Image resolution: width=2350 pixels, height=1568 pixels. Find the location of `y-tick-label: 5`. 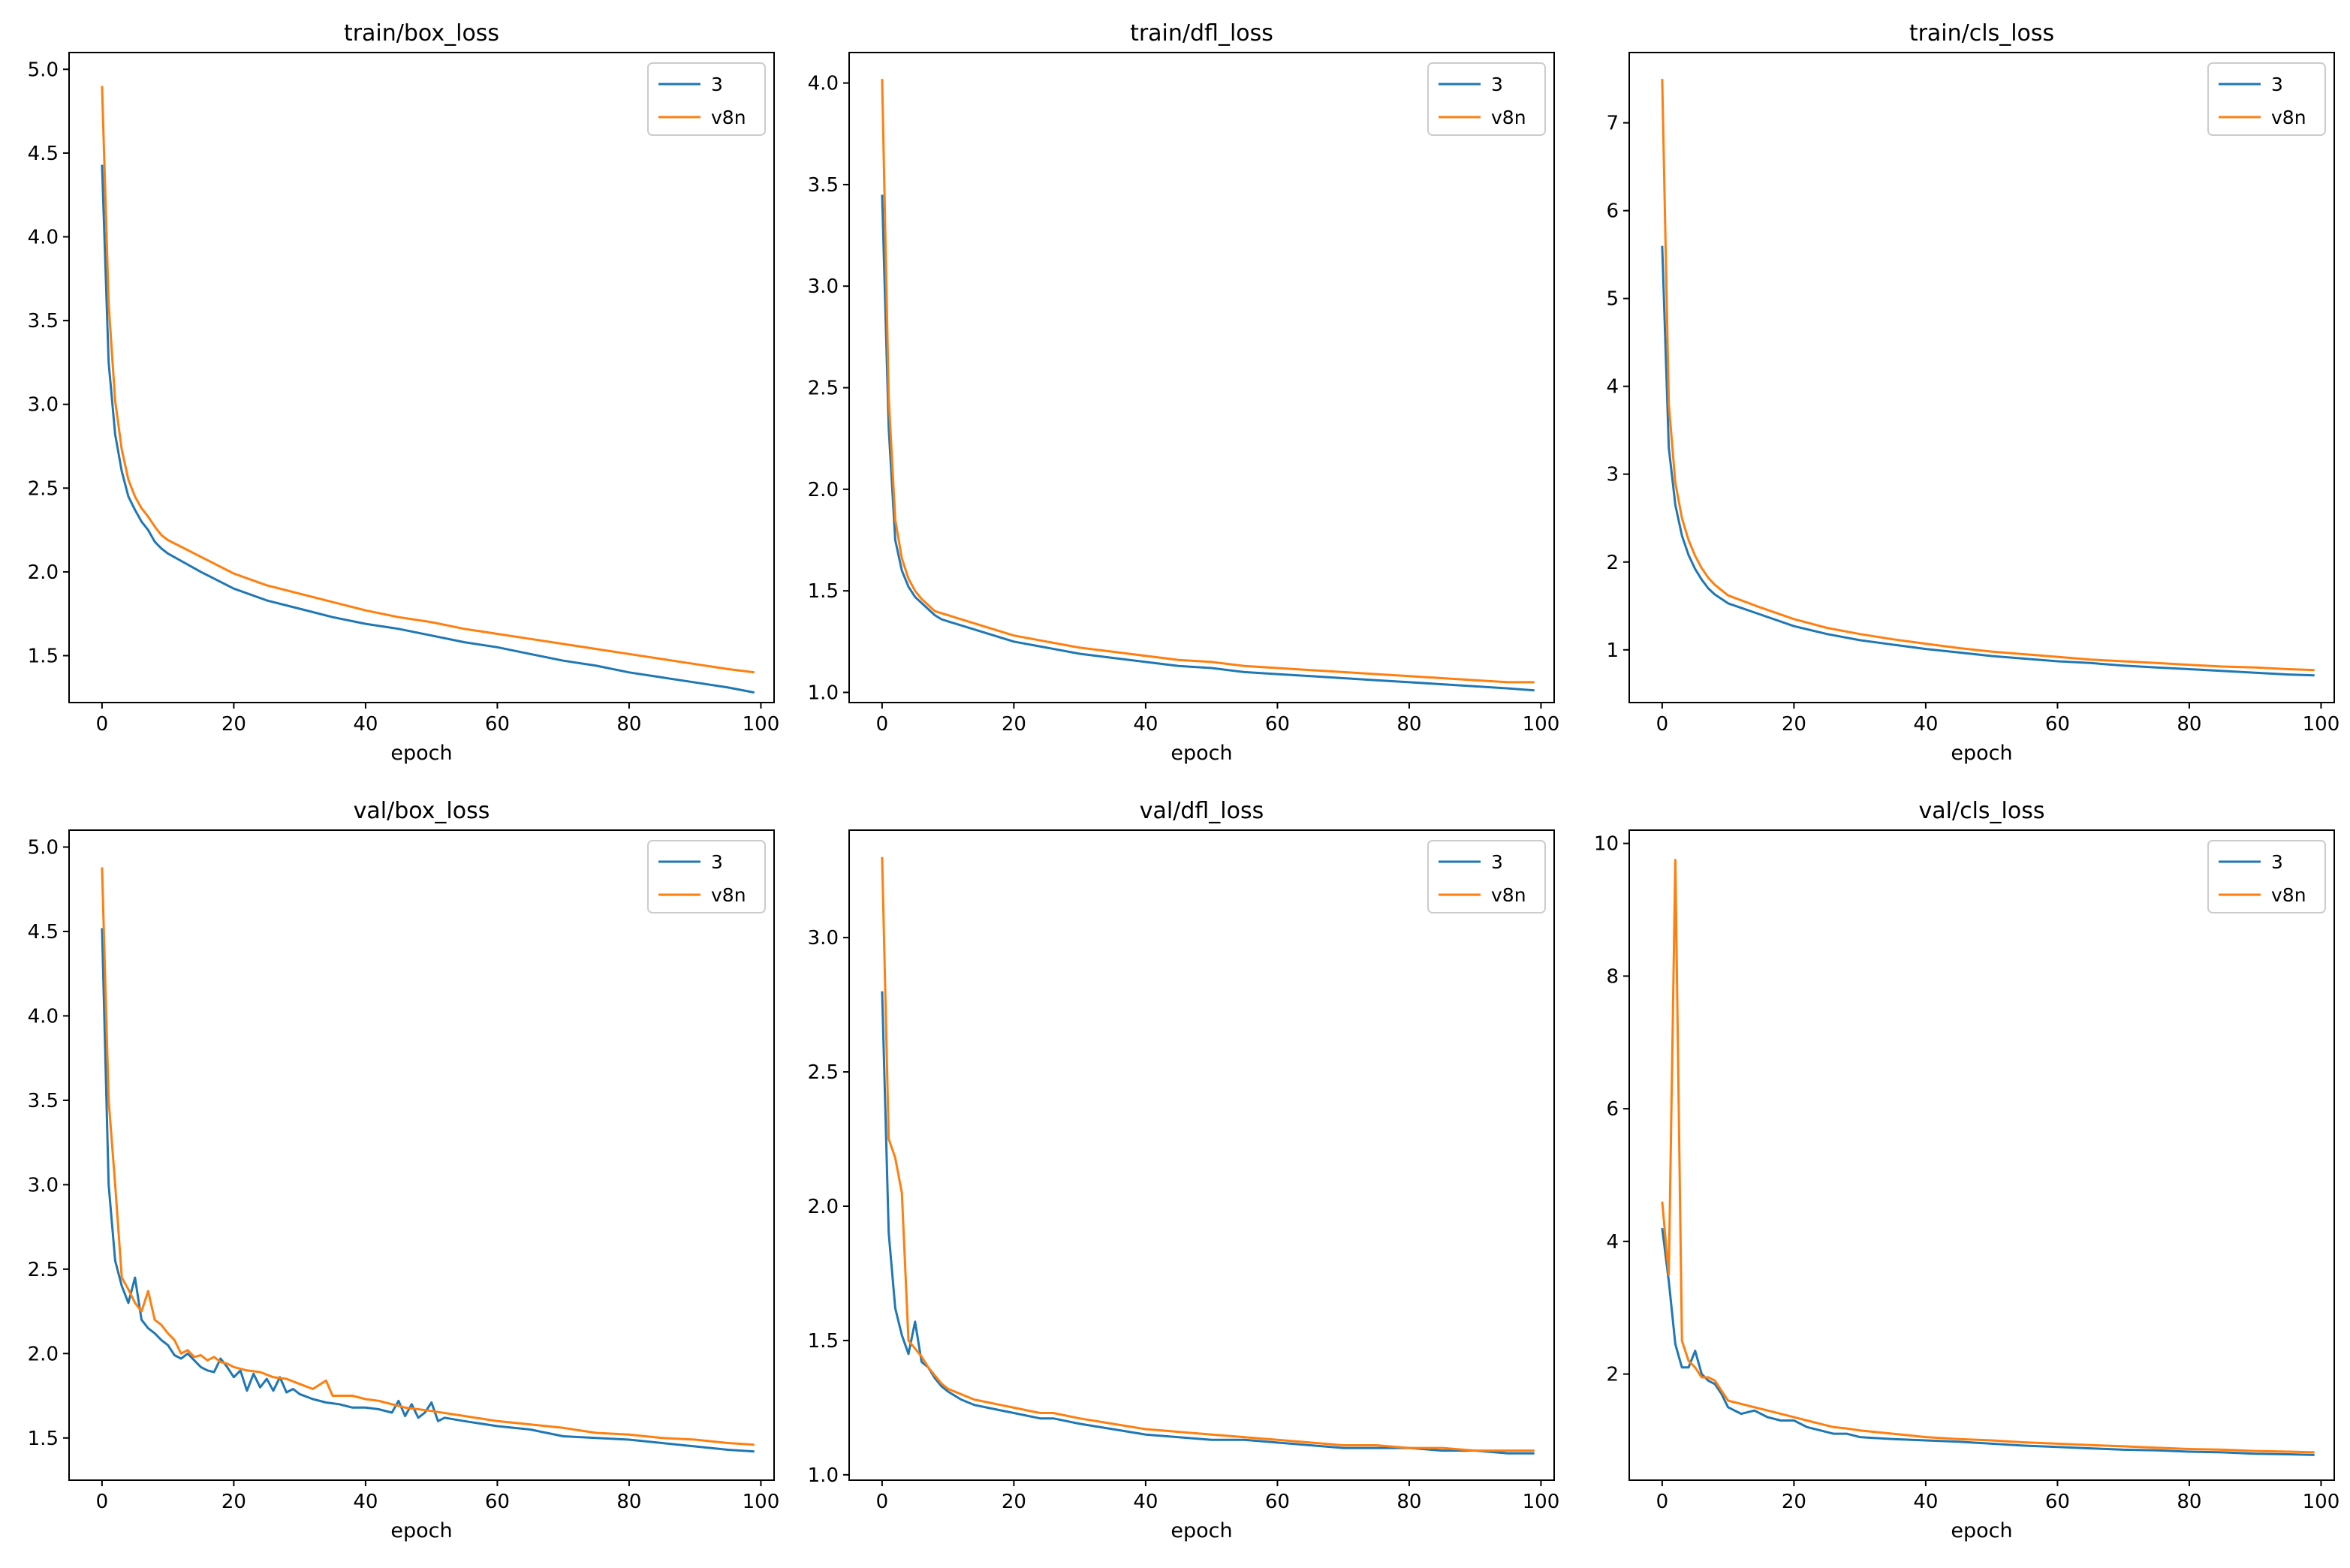

y-tick-label: 5 is located at coordinates (1612, 299).